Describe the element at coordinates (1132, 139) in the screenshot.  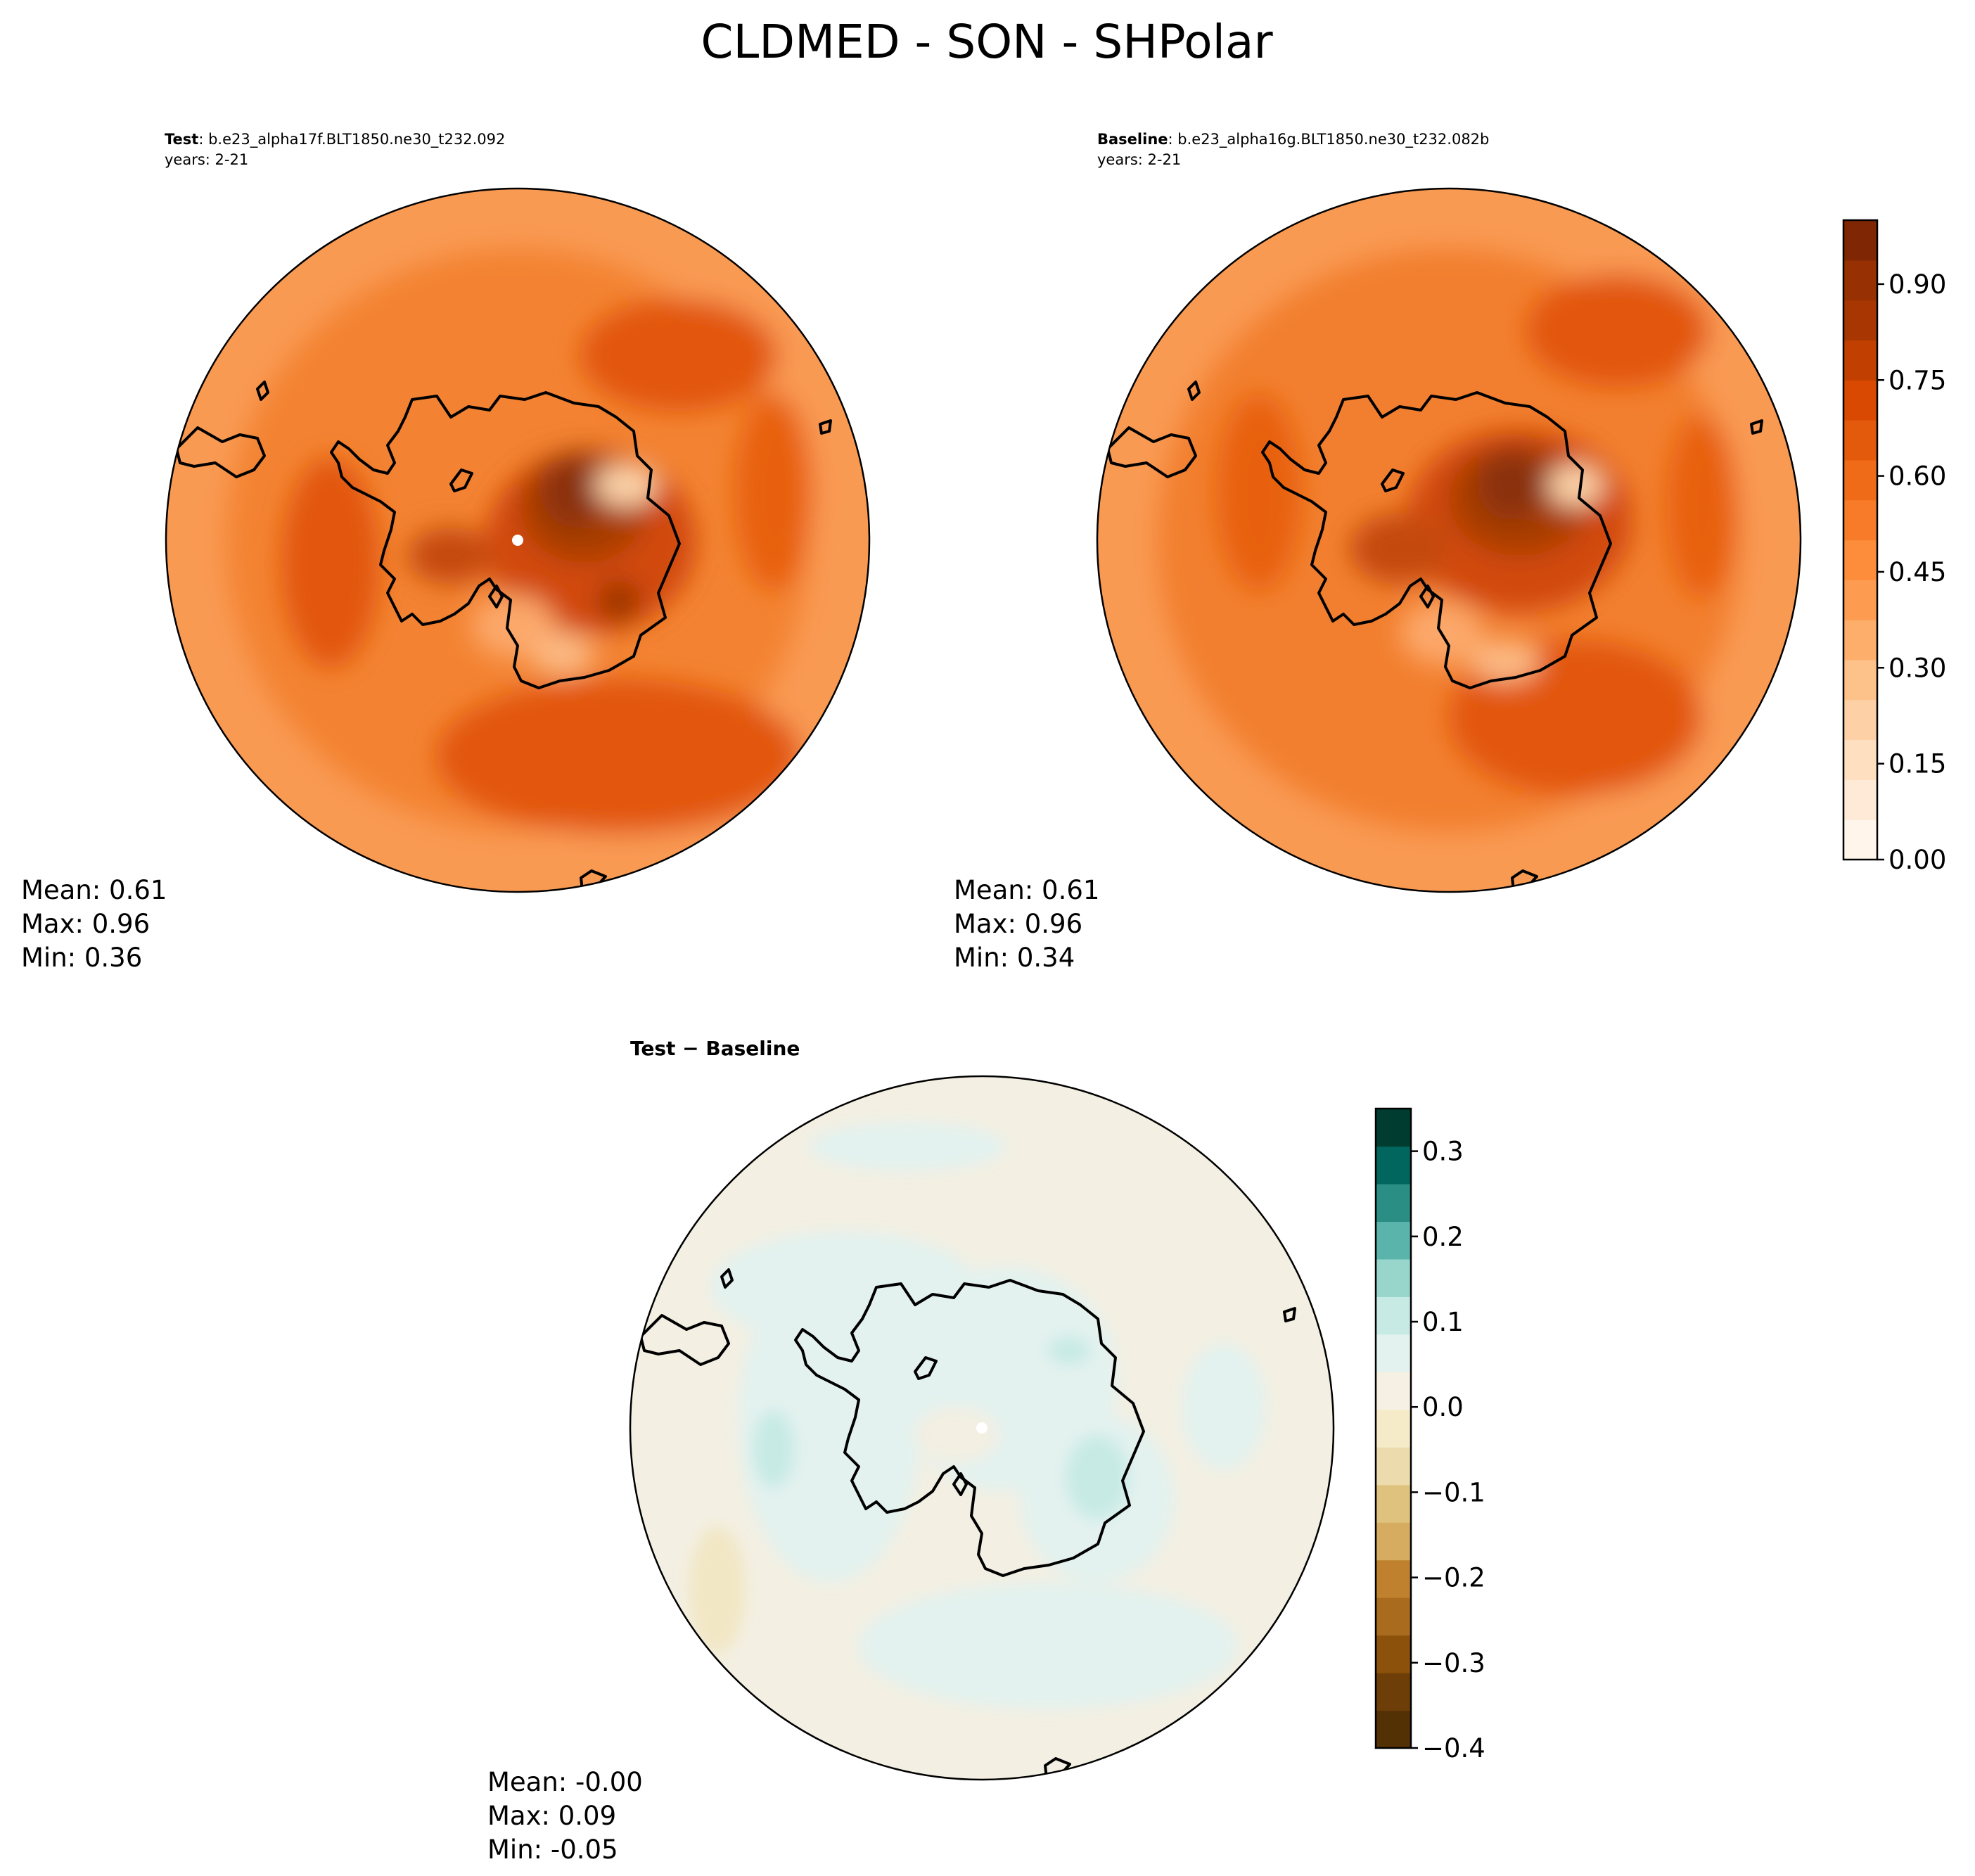
I see `panel-baseline-title-bold: Baseline` at that location.